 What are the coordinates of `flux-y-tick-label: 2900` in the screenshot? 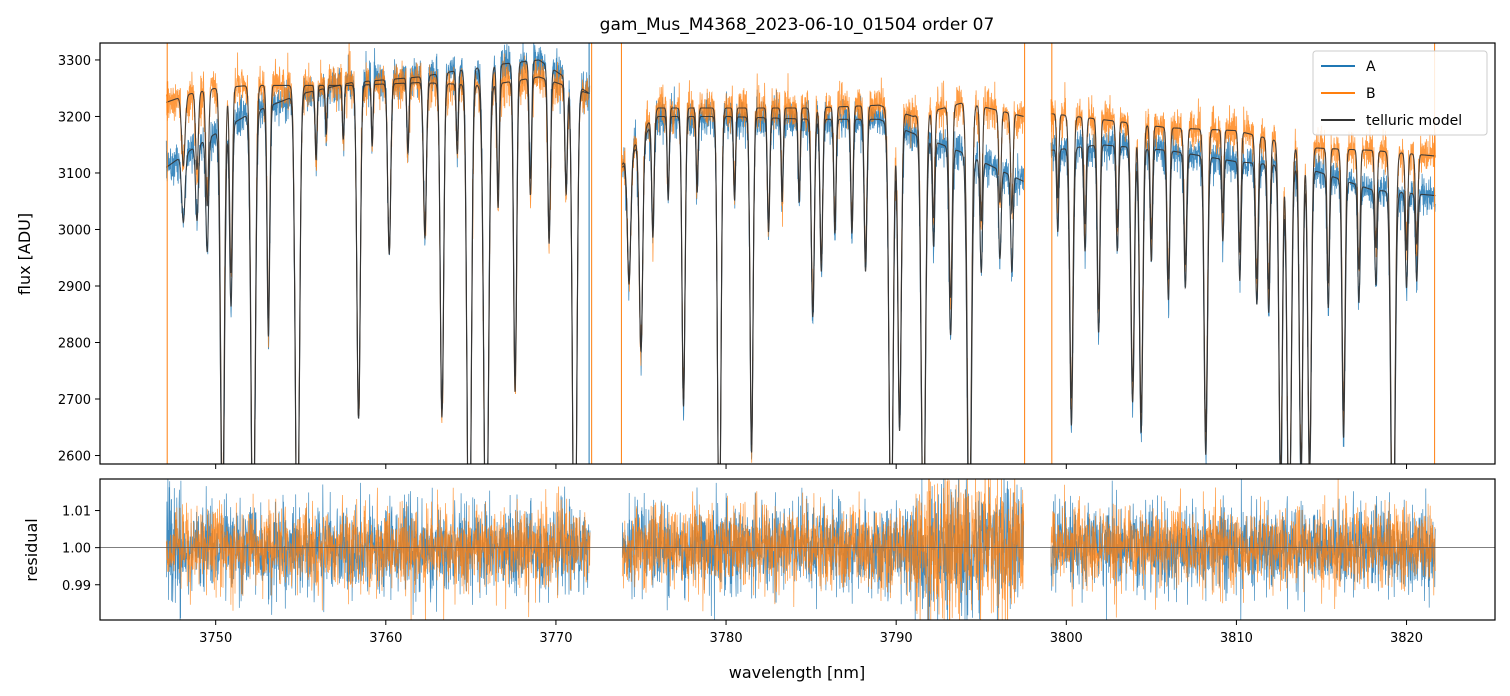 It's located at (74, 287).